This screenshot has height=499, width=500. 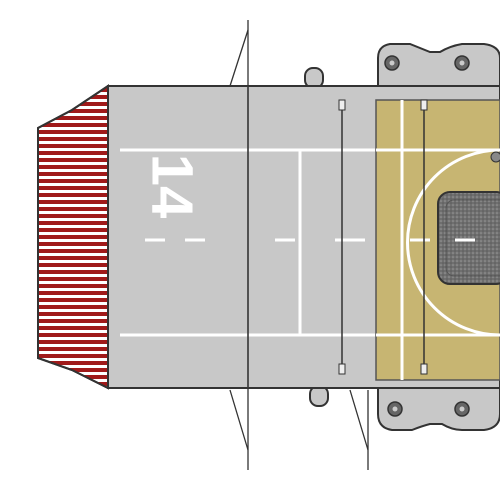 What do you see at coordinates (468, 238) in the screenshot?
I see `elevator-platform` at bounding box center [468, 238].